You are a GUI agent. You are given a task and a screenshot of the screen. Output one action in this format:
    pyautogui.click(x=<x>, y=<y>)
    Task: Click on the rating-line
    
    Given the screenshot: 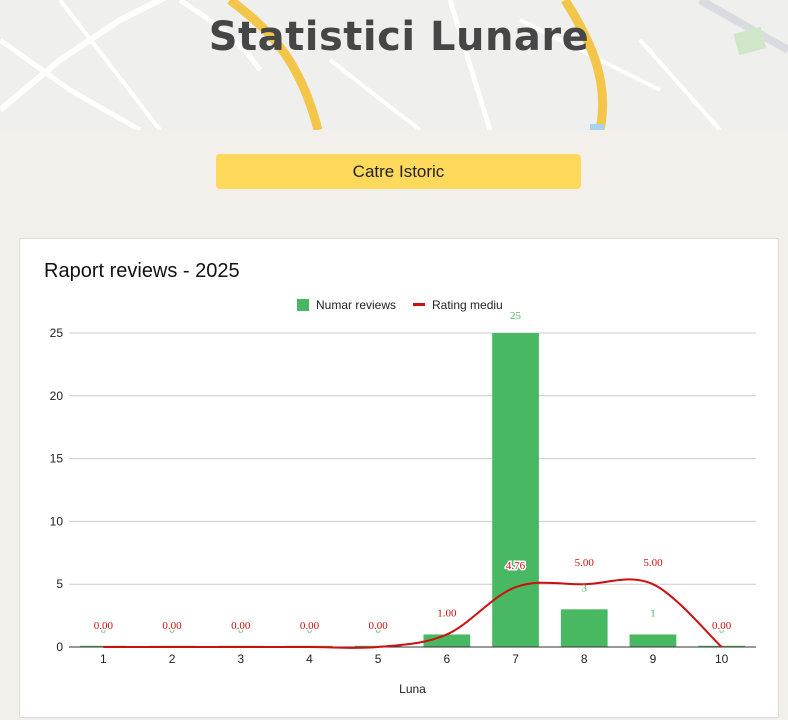 What is the action you would take?
    pyautogui.click(x=413, y=613)
    